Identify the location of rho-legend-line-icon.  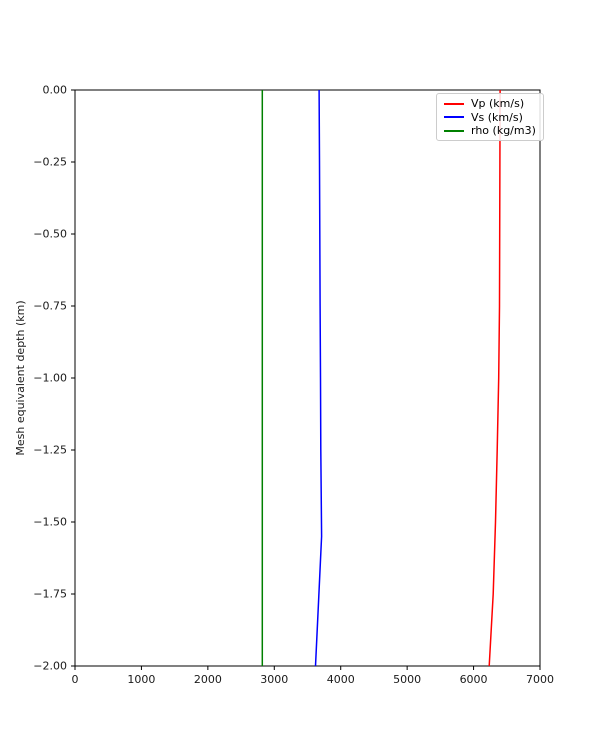
(454, 130).